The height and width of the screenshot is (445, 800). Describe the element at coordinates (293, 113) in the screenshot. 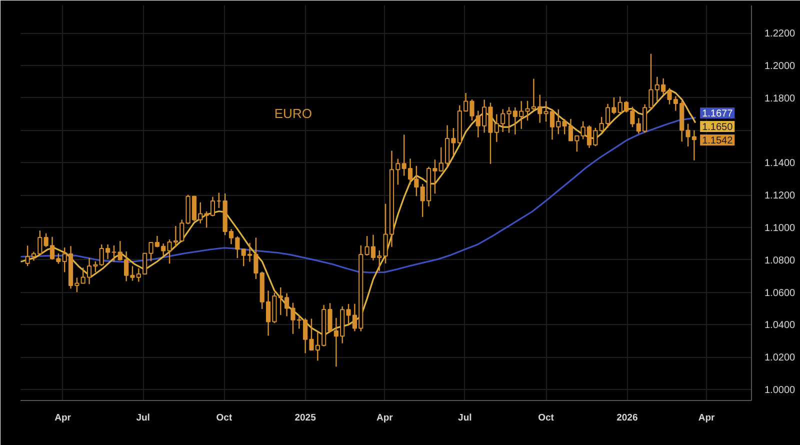

I see `text: EURO` at that location.